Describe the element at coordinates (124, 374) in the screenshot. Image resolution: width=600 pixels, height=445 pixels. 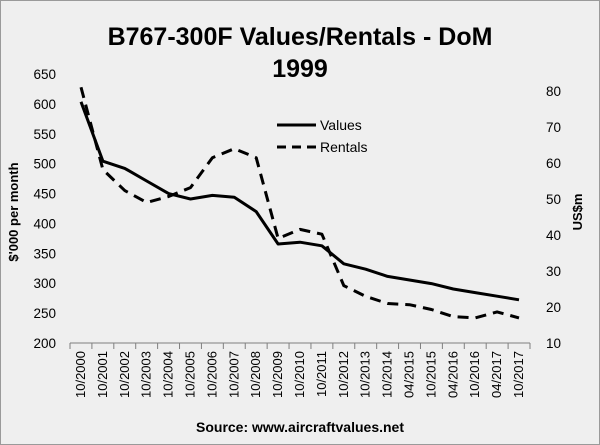
I see `x-tick-label: 10/2002` at that location.